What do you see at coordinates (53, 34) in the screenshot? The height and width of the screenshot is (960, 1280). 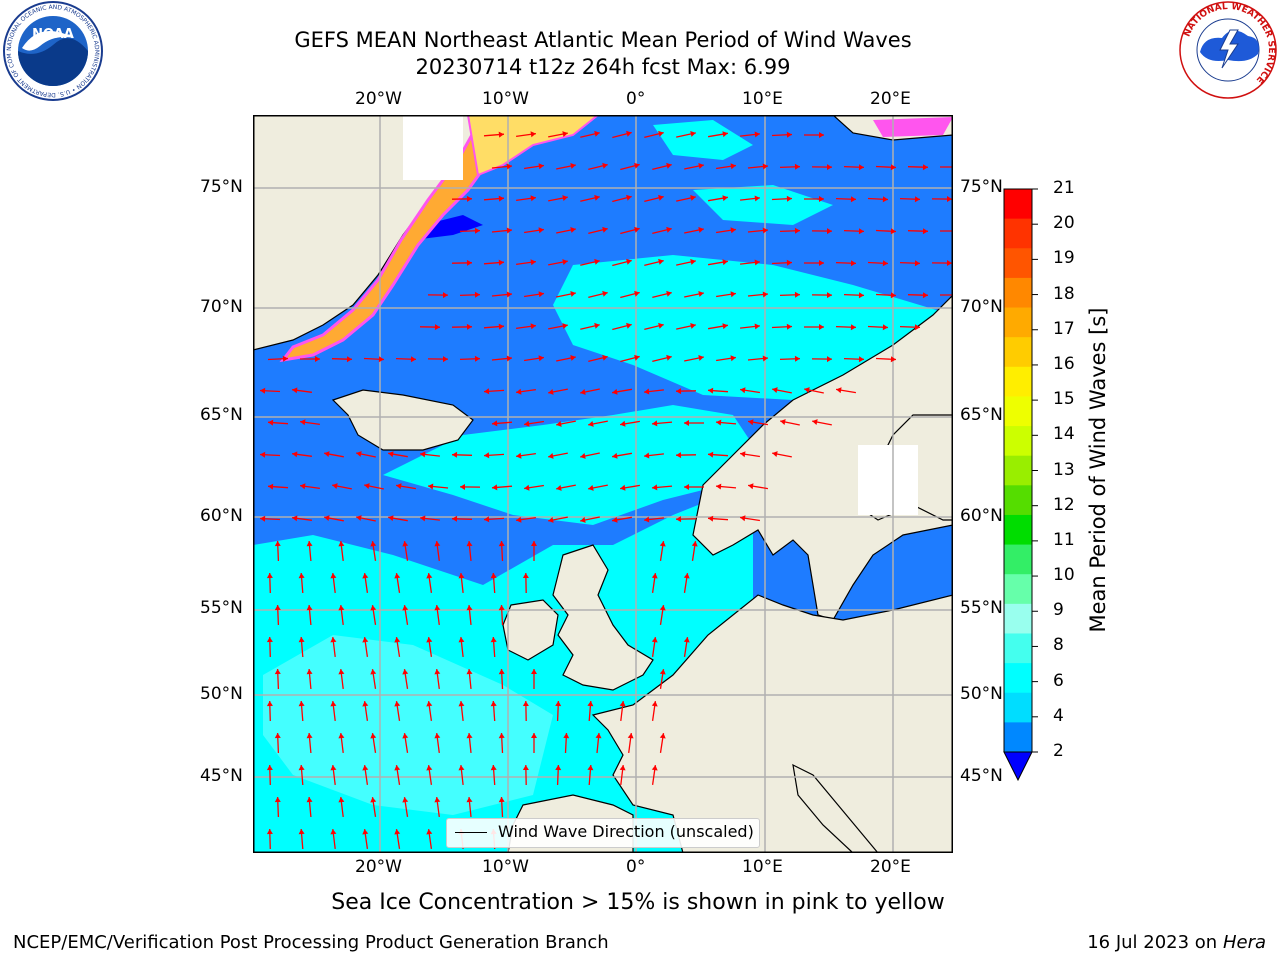 I see `noaa-logo-text: NOAA` at bounding box center [53, 34].